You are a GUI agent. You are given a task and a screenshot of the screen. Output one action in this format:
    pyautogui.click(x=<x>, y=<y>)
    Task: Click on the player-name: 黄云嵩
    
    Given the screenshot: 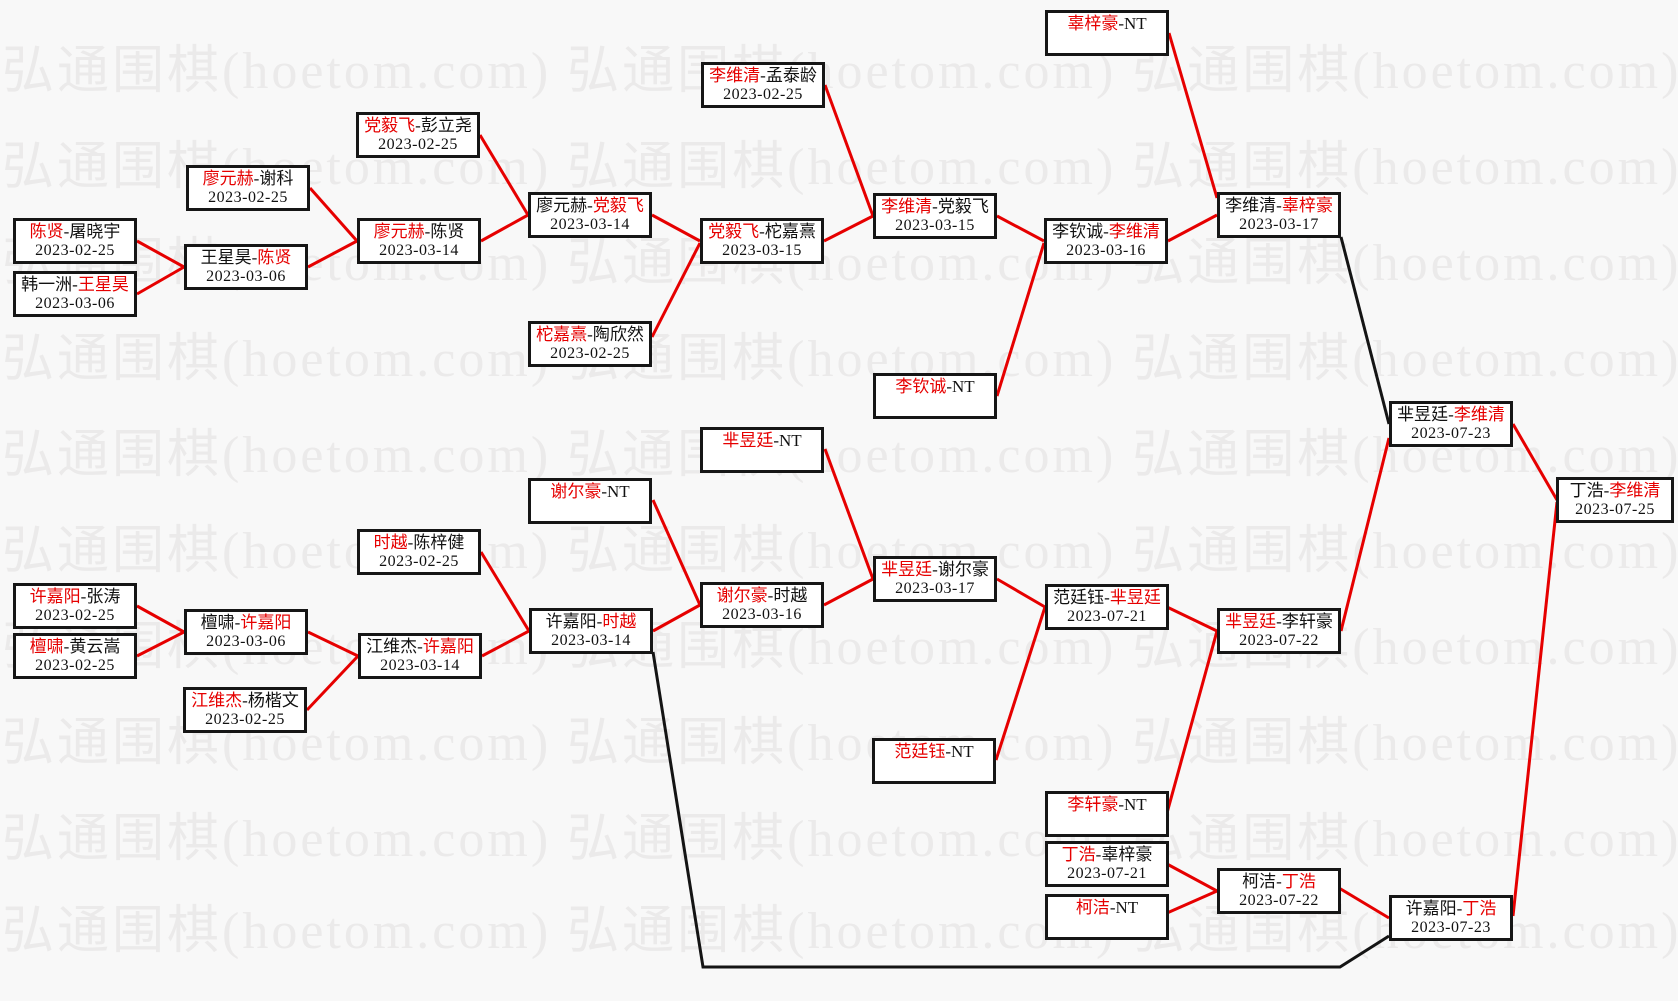 What is the action you would take?
    pyautogui.click(x=95, y=646)
    